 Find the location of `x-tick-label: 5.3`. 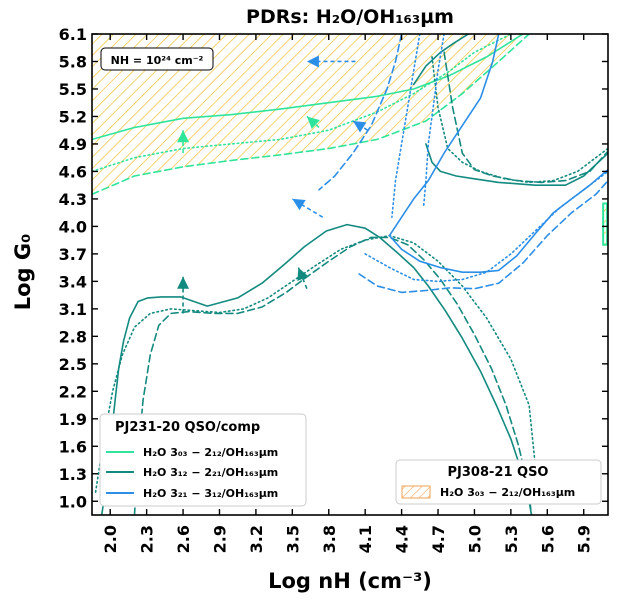

x-tick-label: 5.3 is located at coordinates (511, 539).